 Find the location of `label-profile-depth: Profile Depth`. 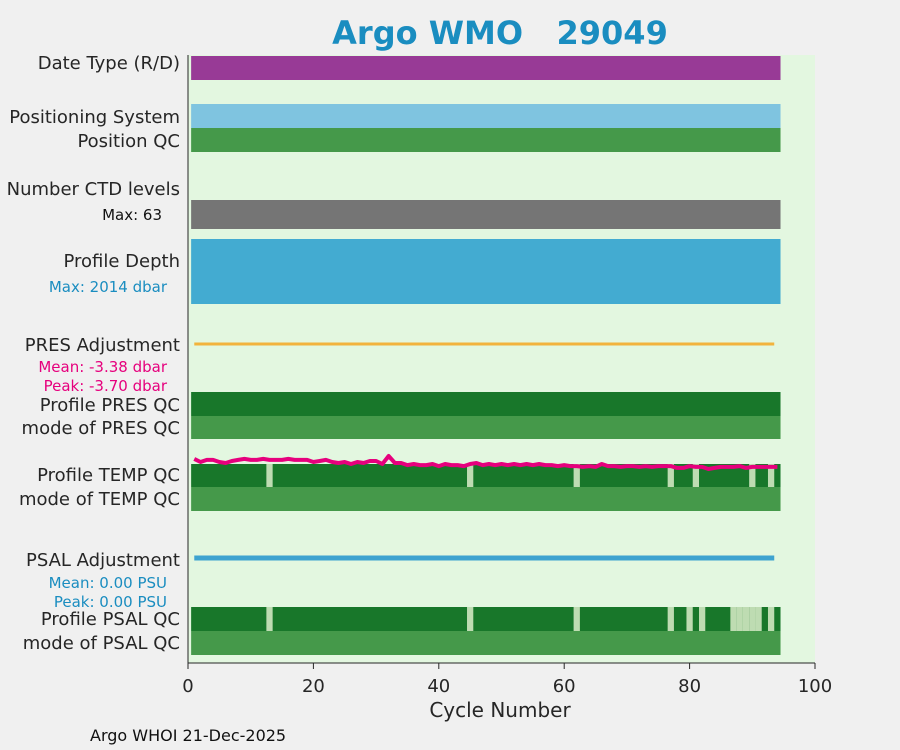

label-profile-depth: Profile Depth is located at coordinates (121, 261).